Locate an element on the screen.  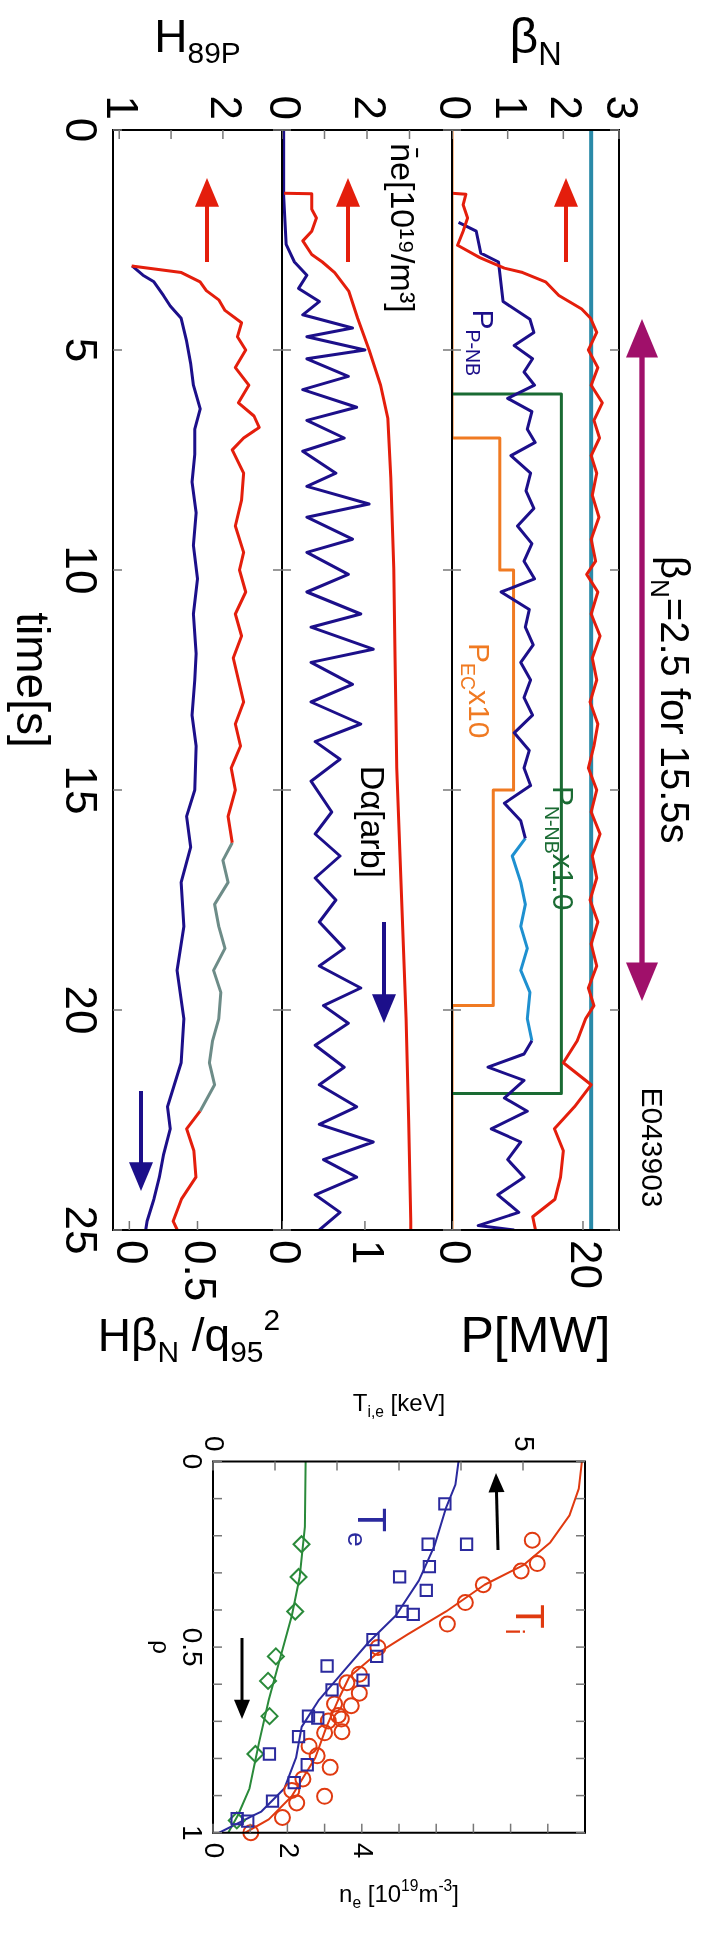
y-tick-label: 1 is located at coordinates (192, 1832).